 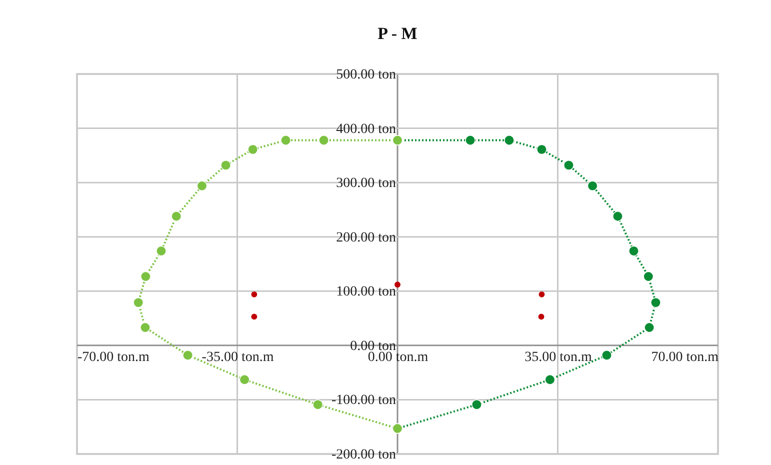 I want to click on y-tick-label: 300.00 ton, so click(x=366, y=184).